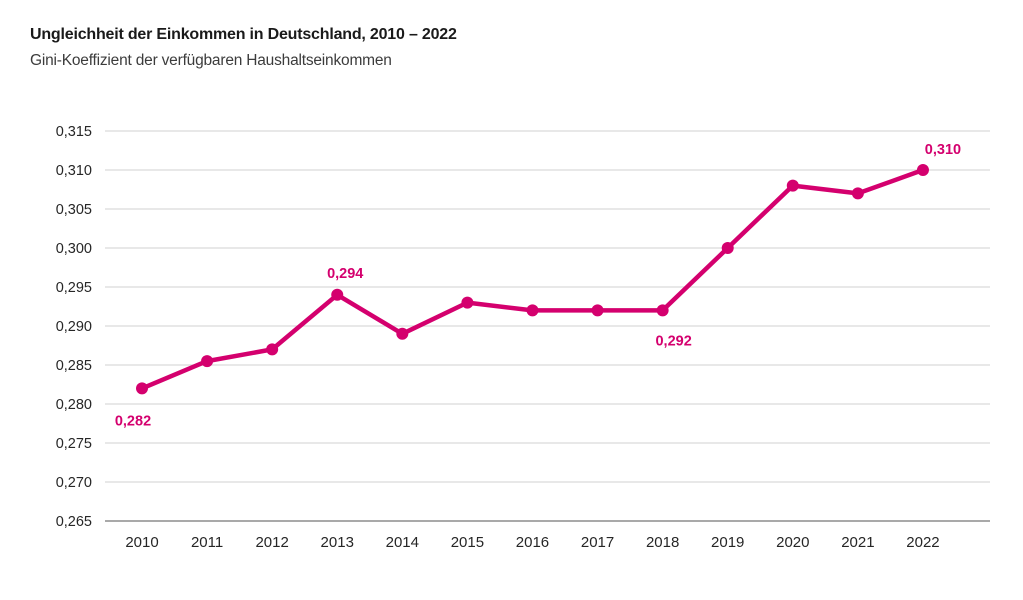  What do you see at coordinates (74, 522) in the screenshot?
I see `y-tick-label: 0,265` at bounding box center [74, 522].